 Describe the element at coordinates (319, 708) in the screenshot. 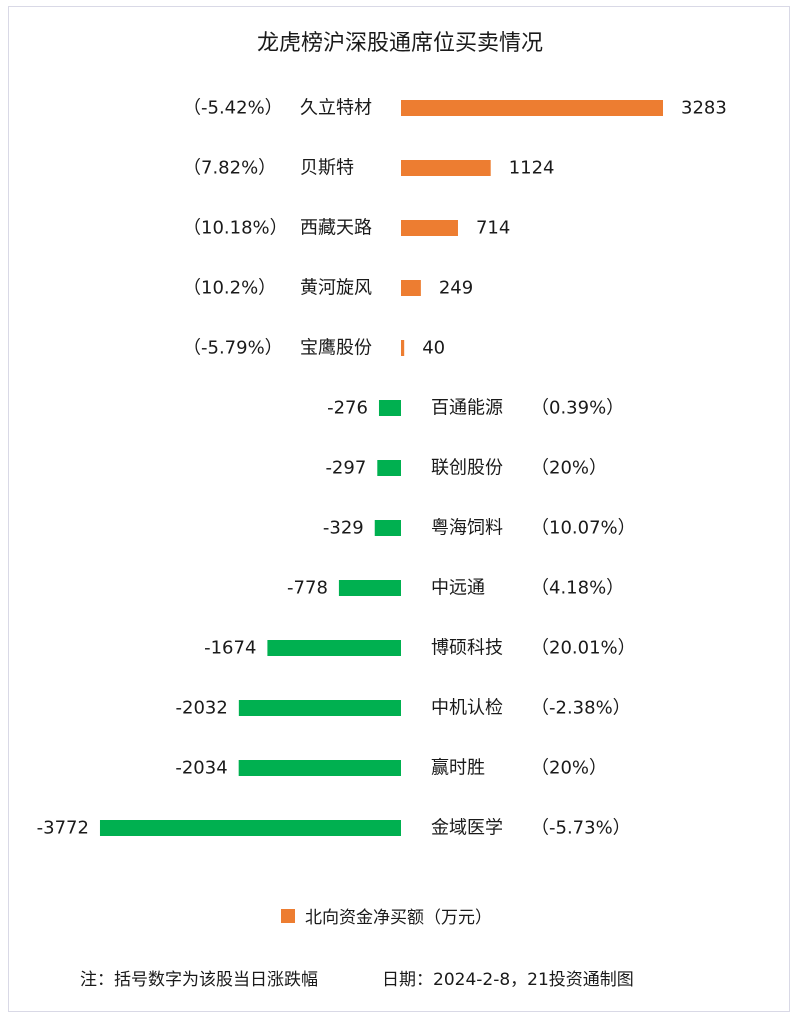

I see `bar-中机认检` at that location.